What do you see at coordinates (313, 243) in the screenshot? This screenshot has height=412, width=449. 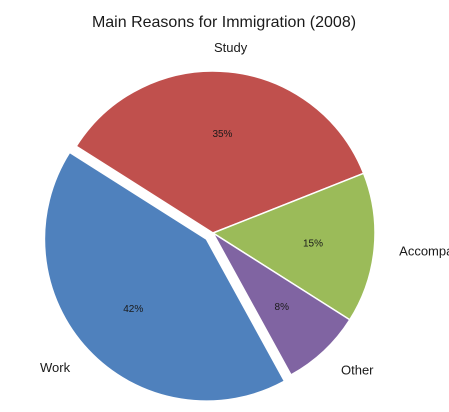 I see `percentage-label-accompany-join: 15%` at bounding box center [313, 243].